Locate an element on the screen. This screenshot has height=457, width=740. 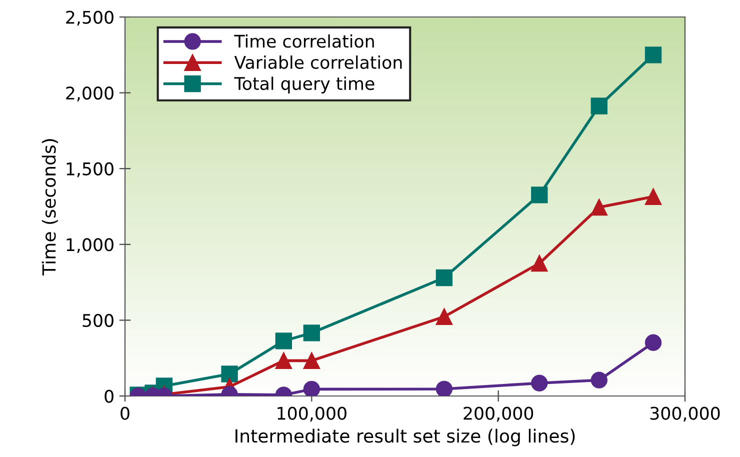
y-tick-label: 1,000 is located at coordinates (90, 246).